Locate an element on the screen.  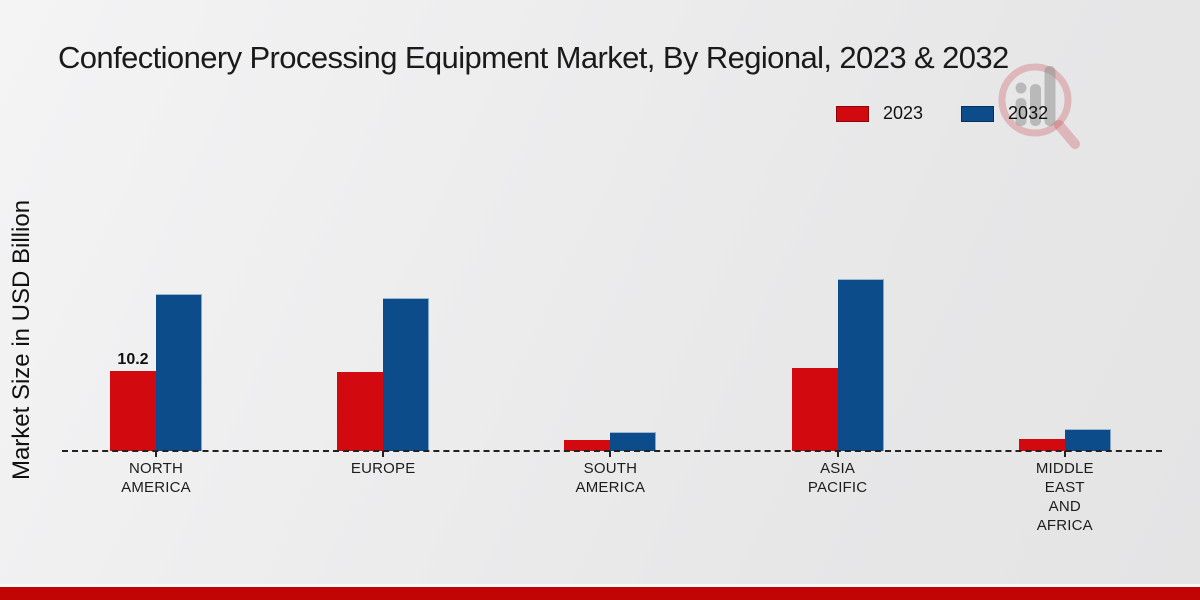
axis-tick-north-america is located at coordinates (156, 454).